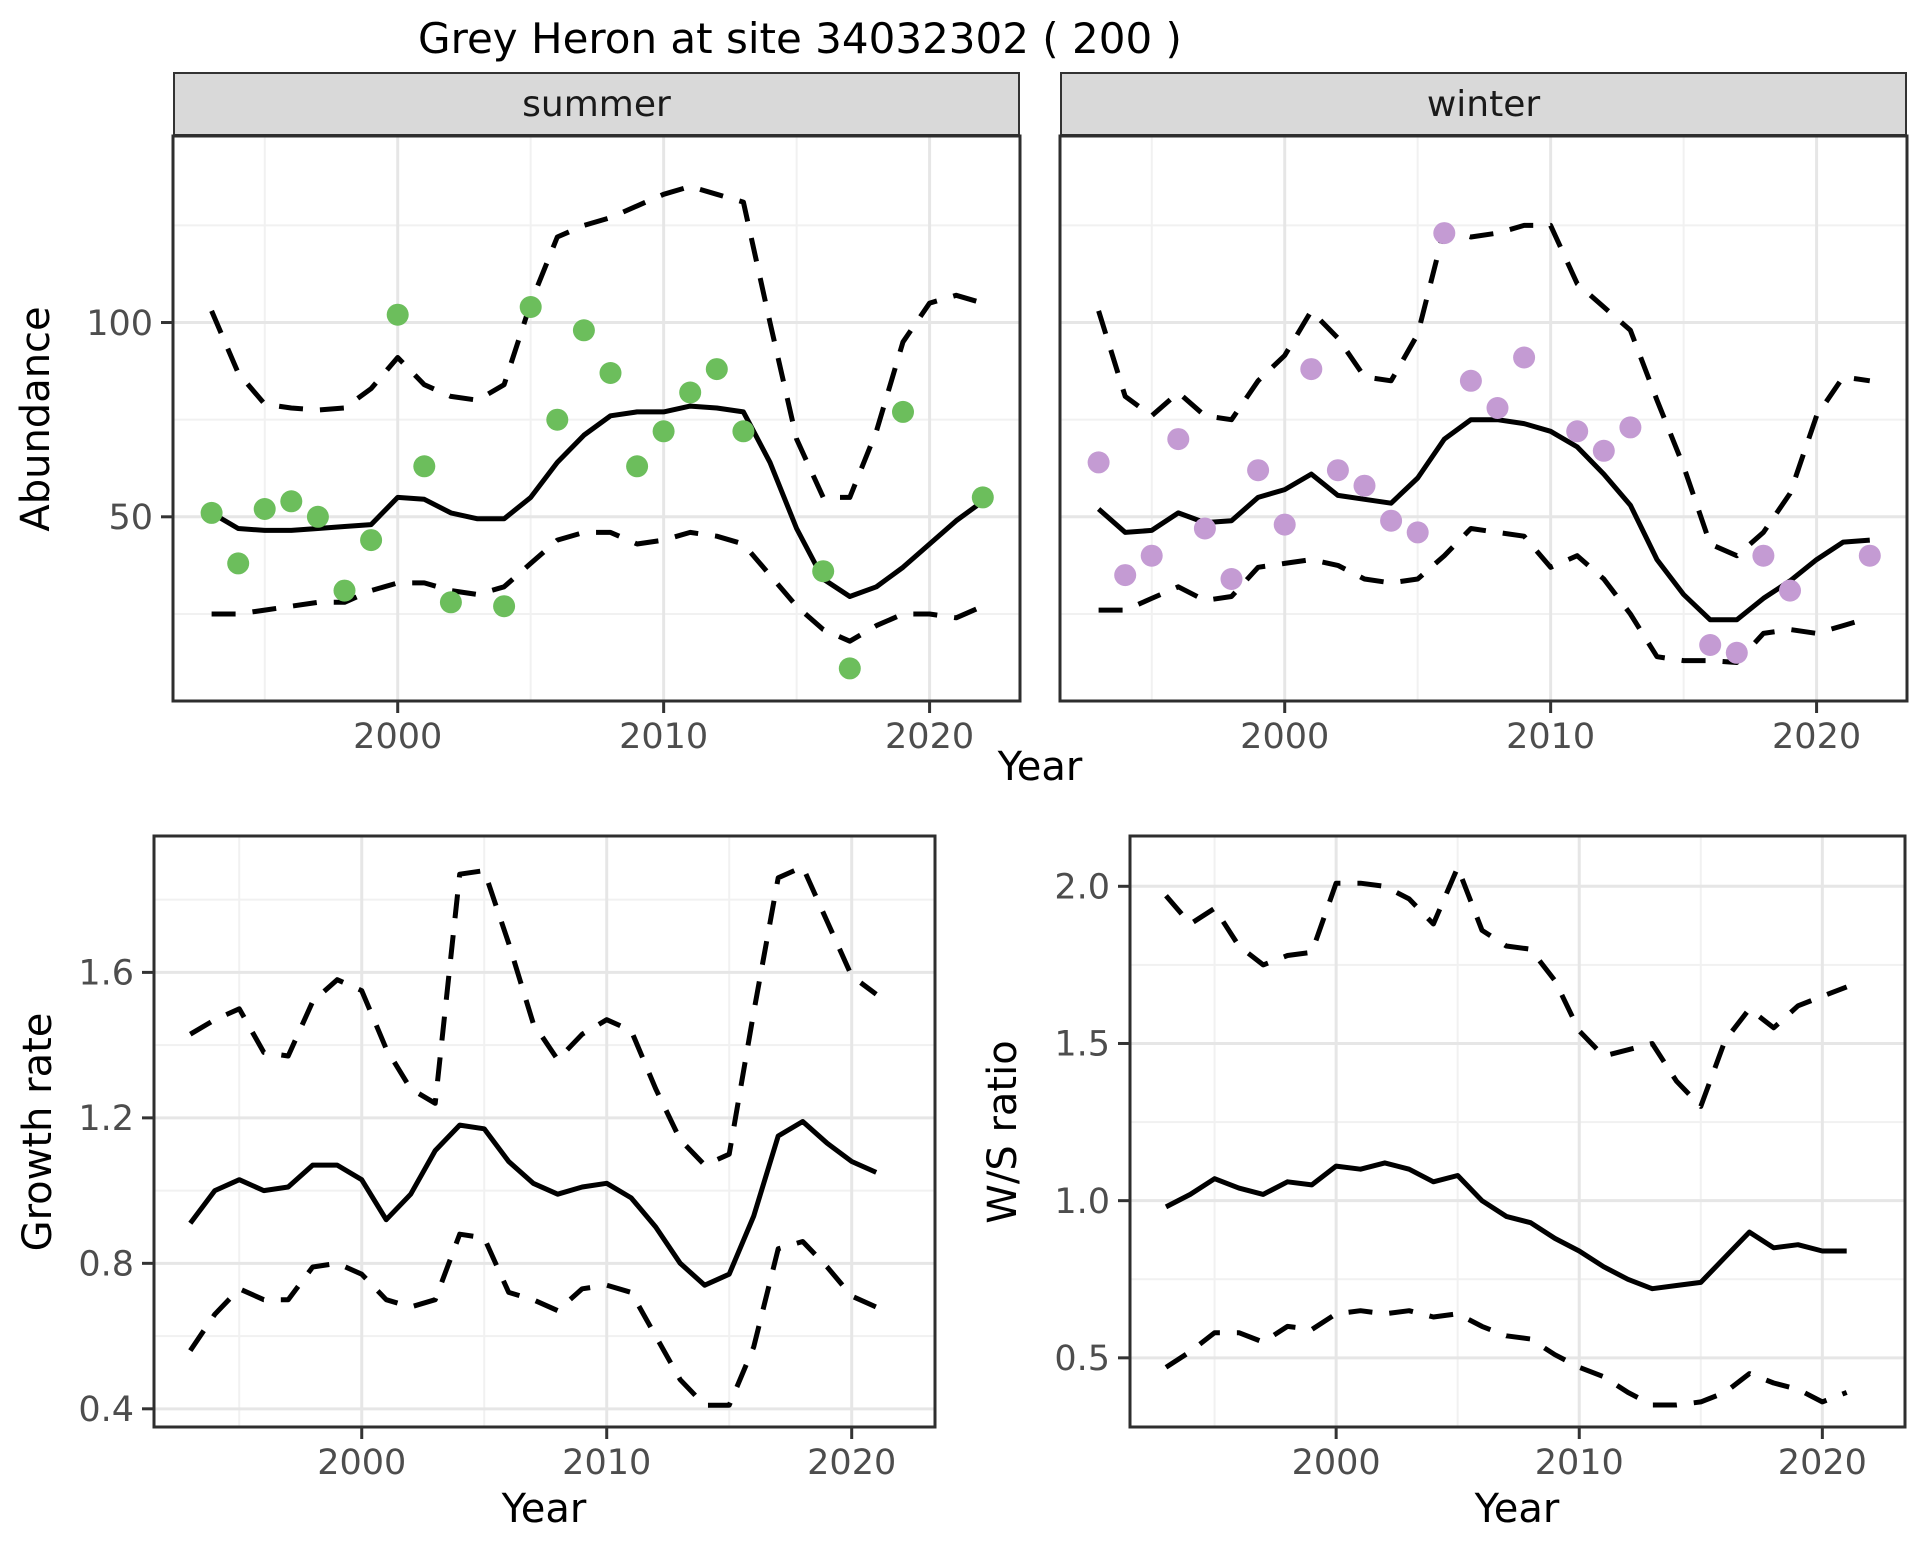 This screenshot has width=1920, height=1560. I want to click on y-tick-labels: 0.5 1.0 1.5 2.0, so click(1092, 1123).